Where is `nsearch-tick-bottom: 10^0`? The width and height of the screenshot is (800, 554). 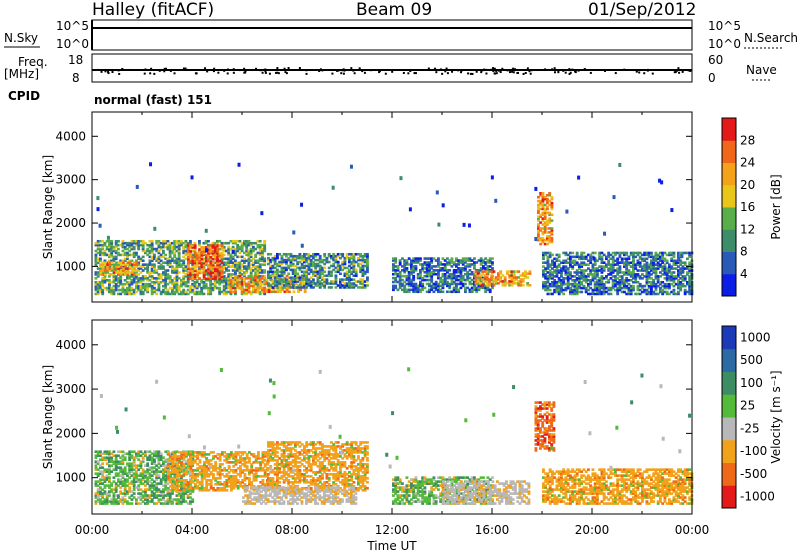 nsearch-tick-bottom: 10^0 is located at coordinates (724, 44).